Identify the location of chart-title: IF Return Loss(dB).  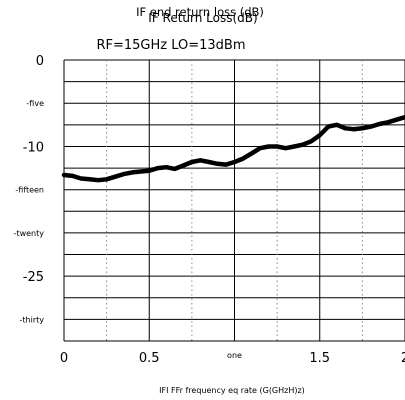
(202, 18).